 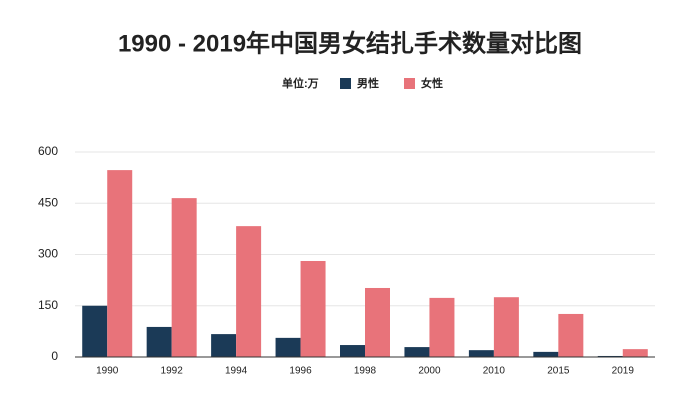 I want to click on y-tick-label: 0, so click(x=54, y=356).